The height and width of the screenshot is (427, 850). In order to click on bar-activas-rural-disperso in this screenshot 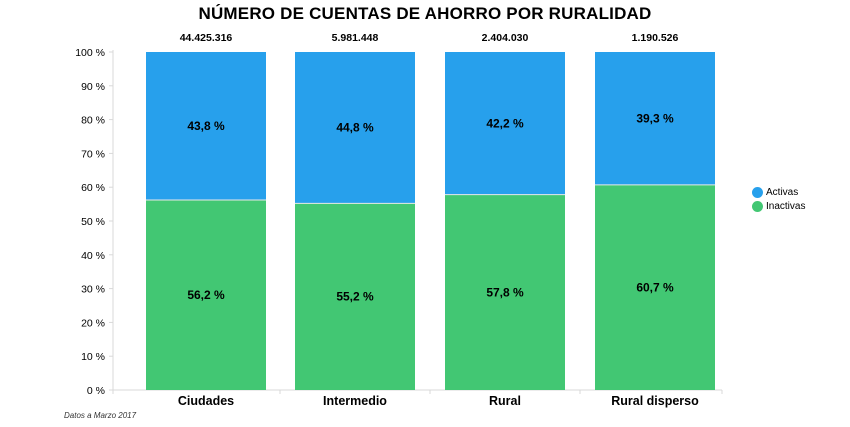, I will do `click(655, 118)`.